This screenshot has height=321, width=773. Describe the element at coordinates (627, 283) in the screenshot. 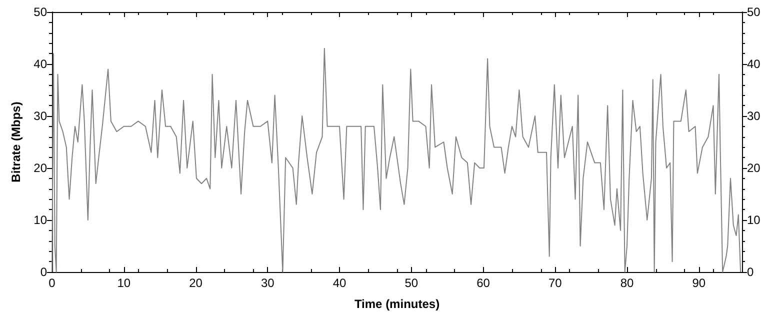

I see `x-tick-label: 80` at that location.